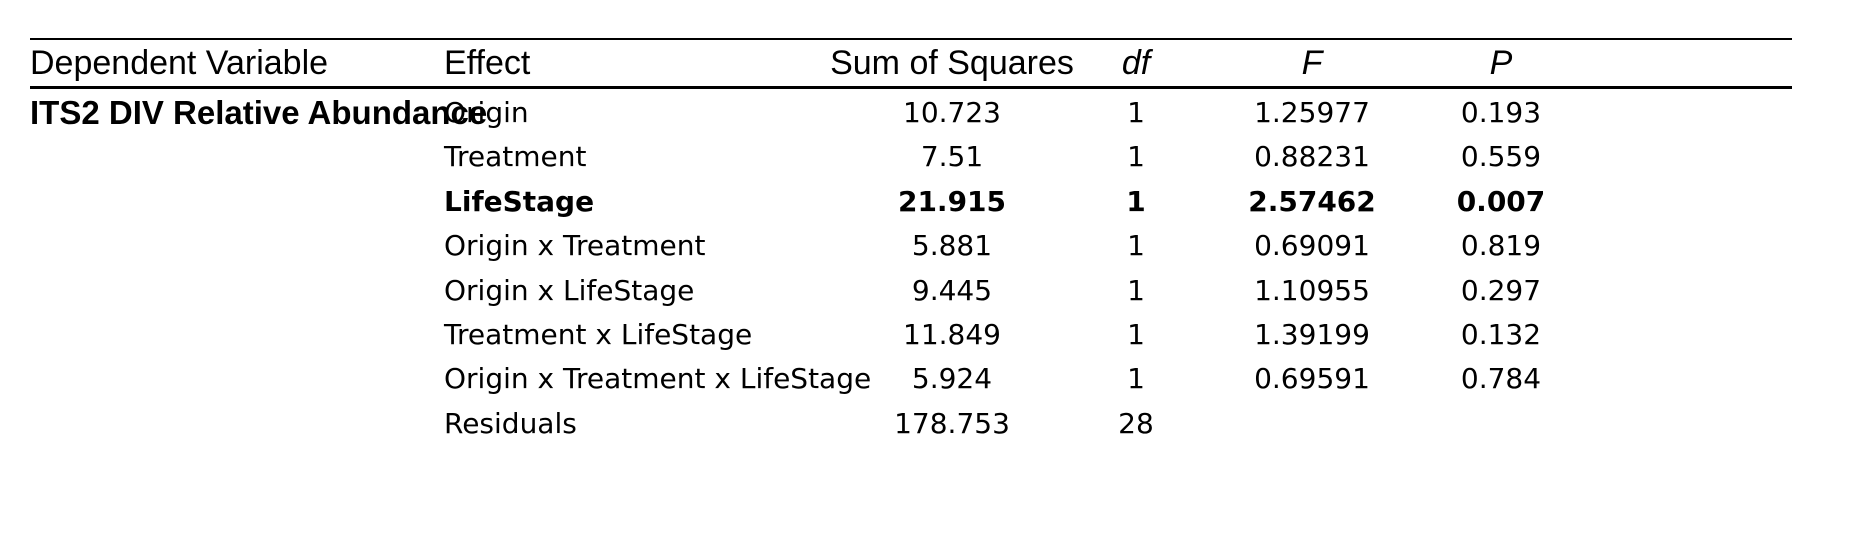  What do you see at coordinates (911, 87) in the screenshot?
I see `header-rule` at bounding box center [911, 87].